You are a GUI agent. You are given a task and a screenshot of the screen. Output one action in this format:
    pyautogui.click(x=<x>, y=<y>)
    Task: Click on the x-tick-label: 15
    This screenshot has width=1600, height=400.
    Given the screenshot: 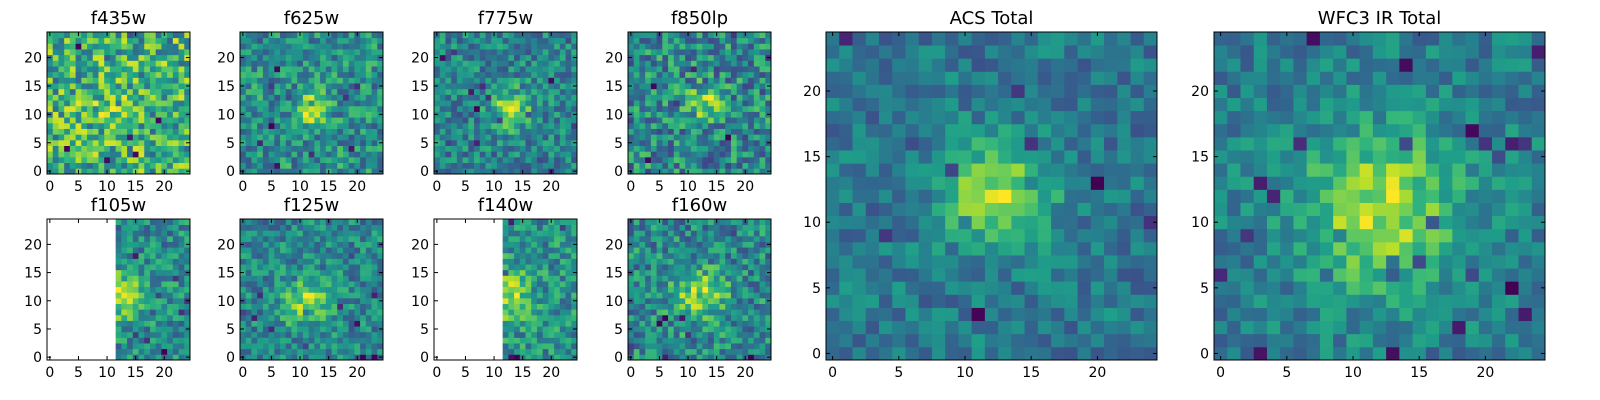 What is the action you would take?
    pyautogui.click(x=136, y=187)
    